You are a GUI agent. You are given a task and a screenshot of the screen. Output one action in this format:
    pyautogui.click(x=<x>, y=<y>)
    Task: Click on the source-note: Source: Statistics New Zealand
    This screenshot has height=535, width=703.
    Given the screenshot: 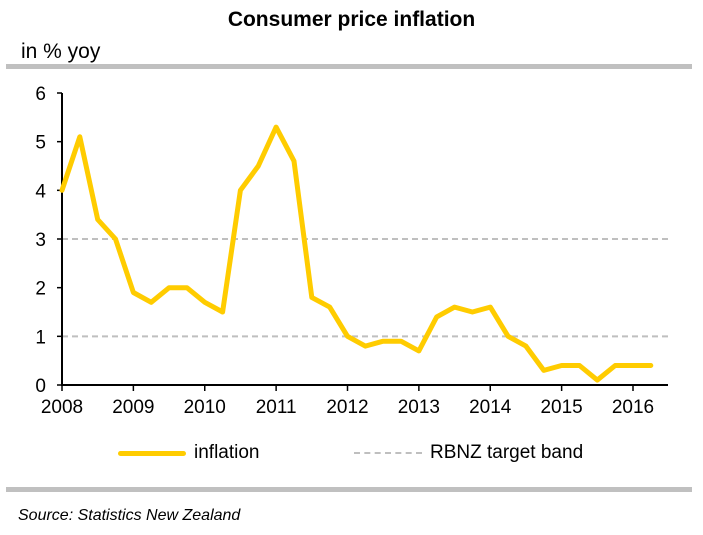 What is the action you would take?
    pyautogui.click(x=129, y=515)
    